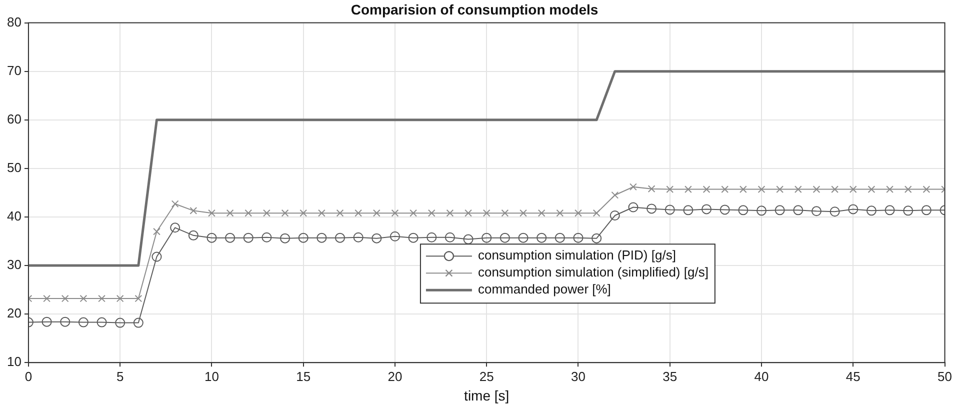 The image size is (955, 405). Describe the element at coordinates (945, 376) in the screenshot. I see `x-tick-label: 50` at that location.